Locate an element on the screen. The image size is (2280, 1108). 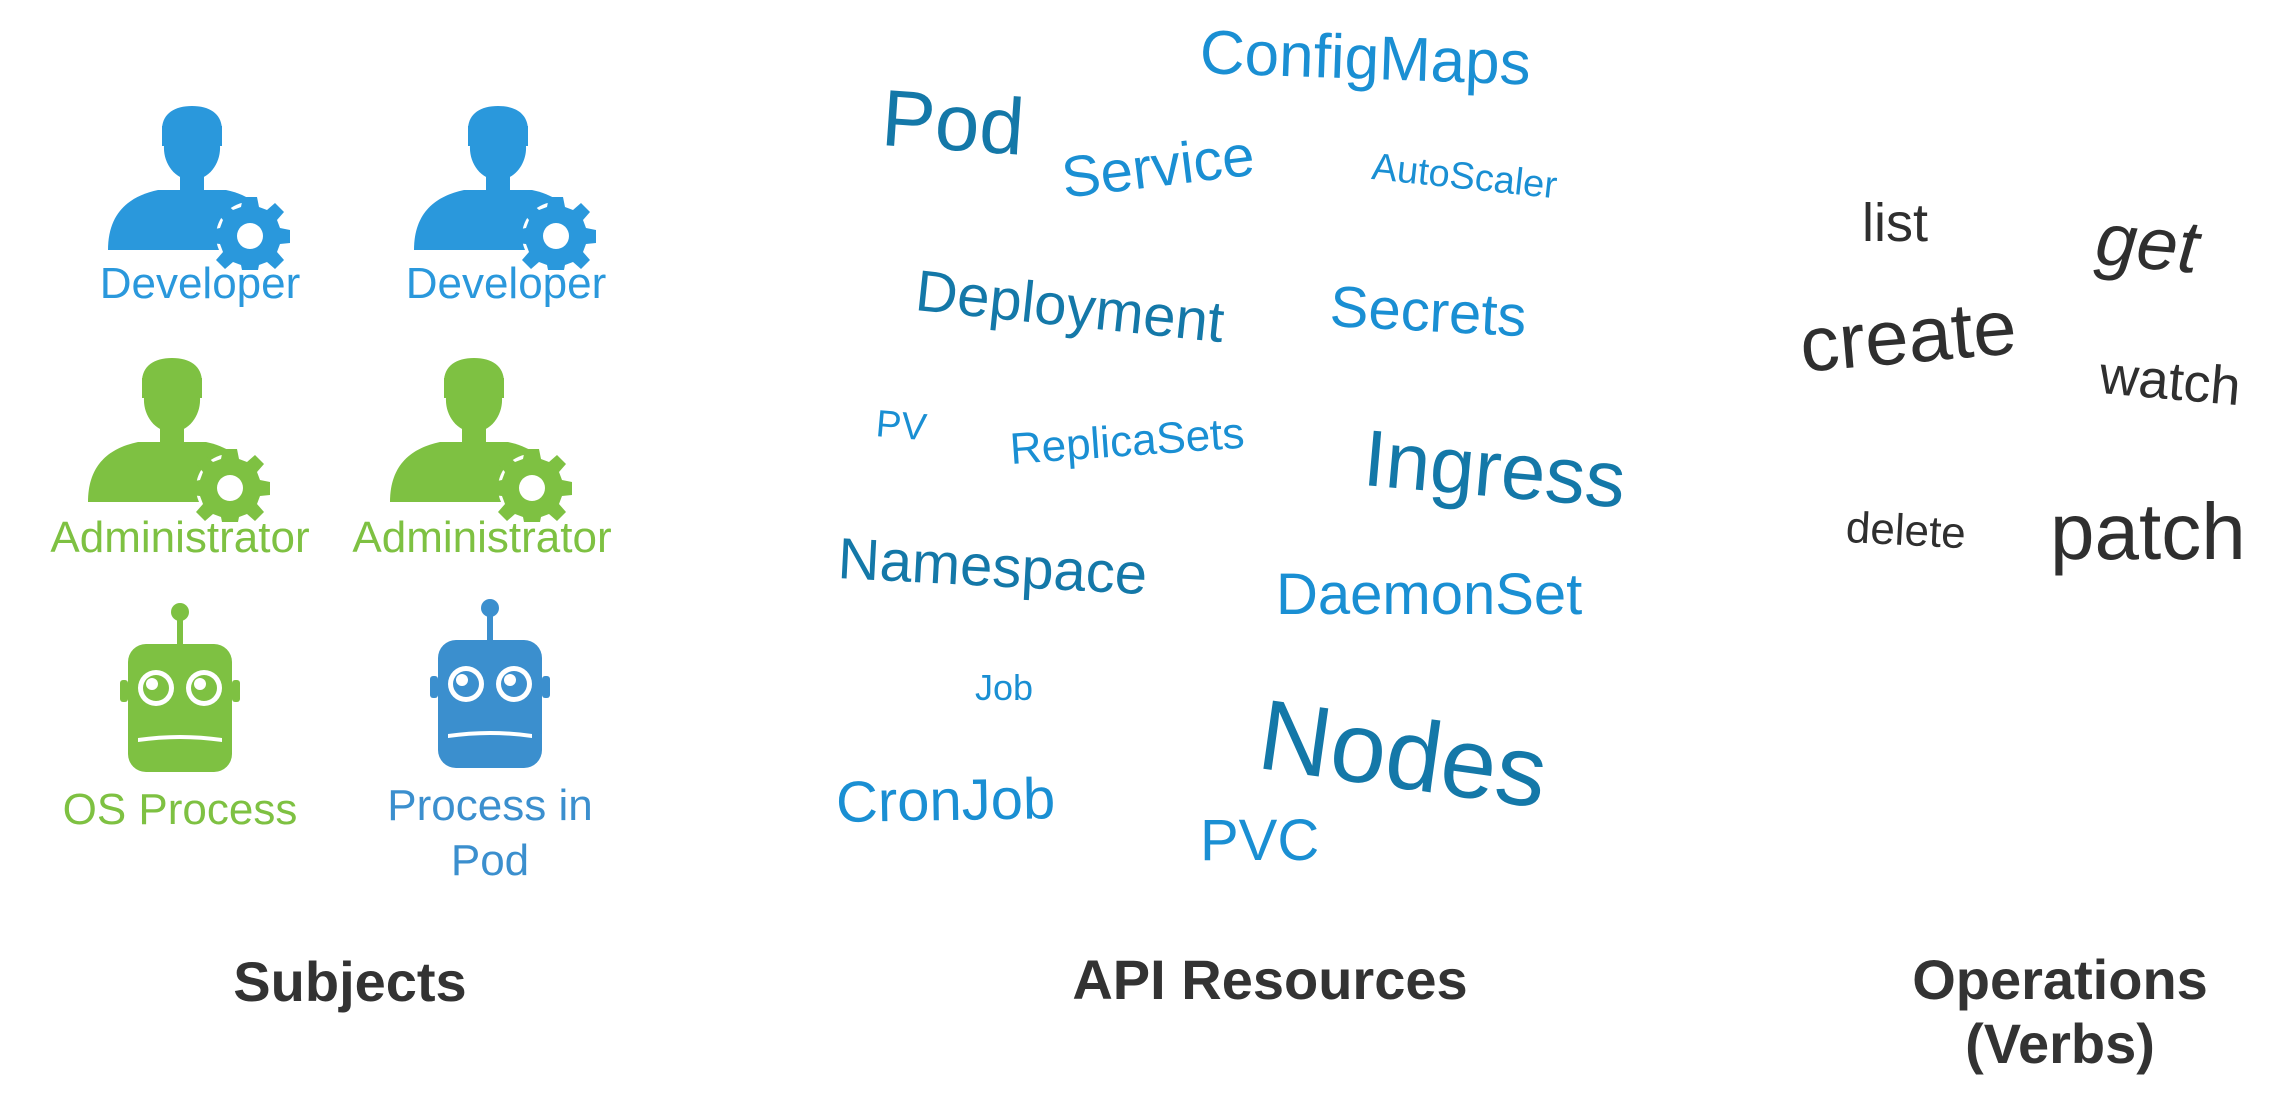
subject-developer-2: Developer is located at coordinates (506, 205).